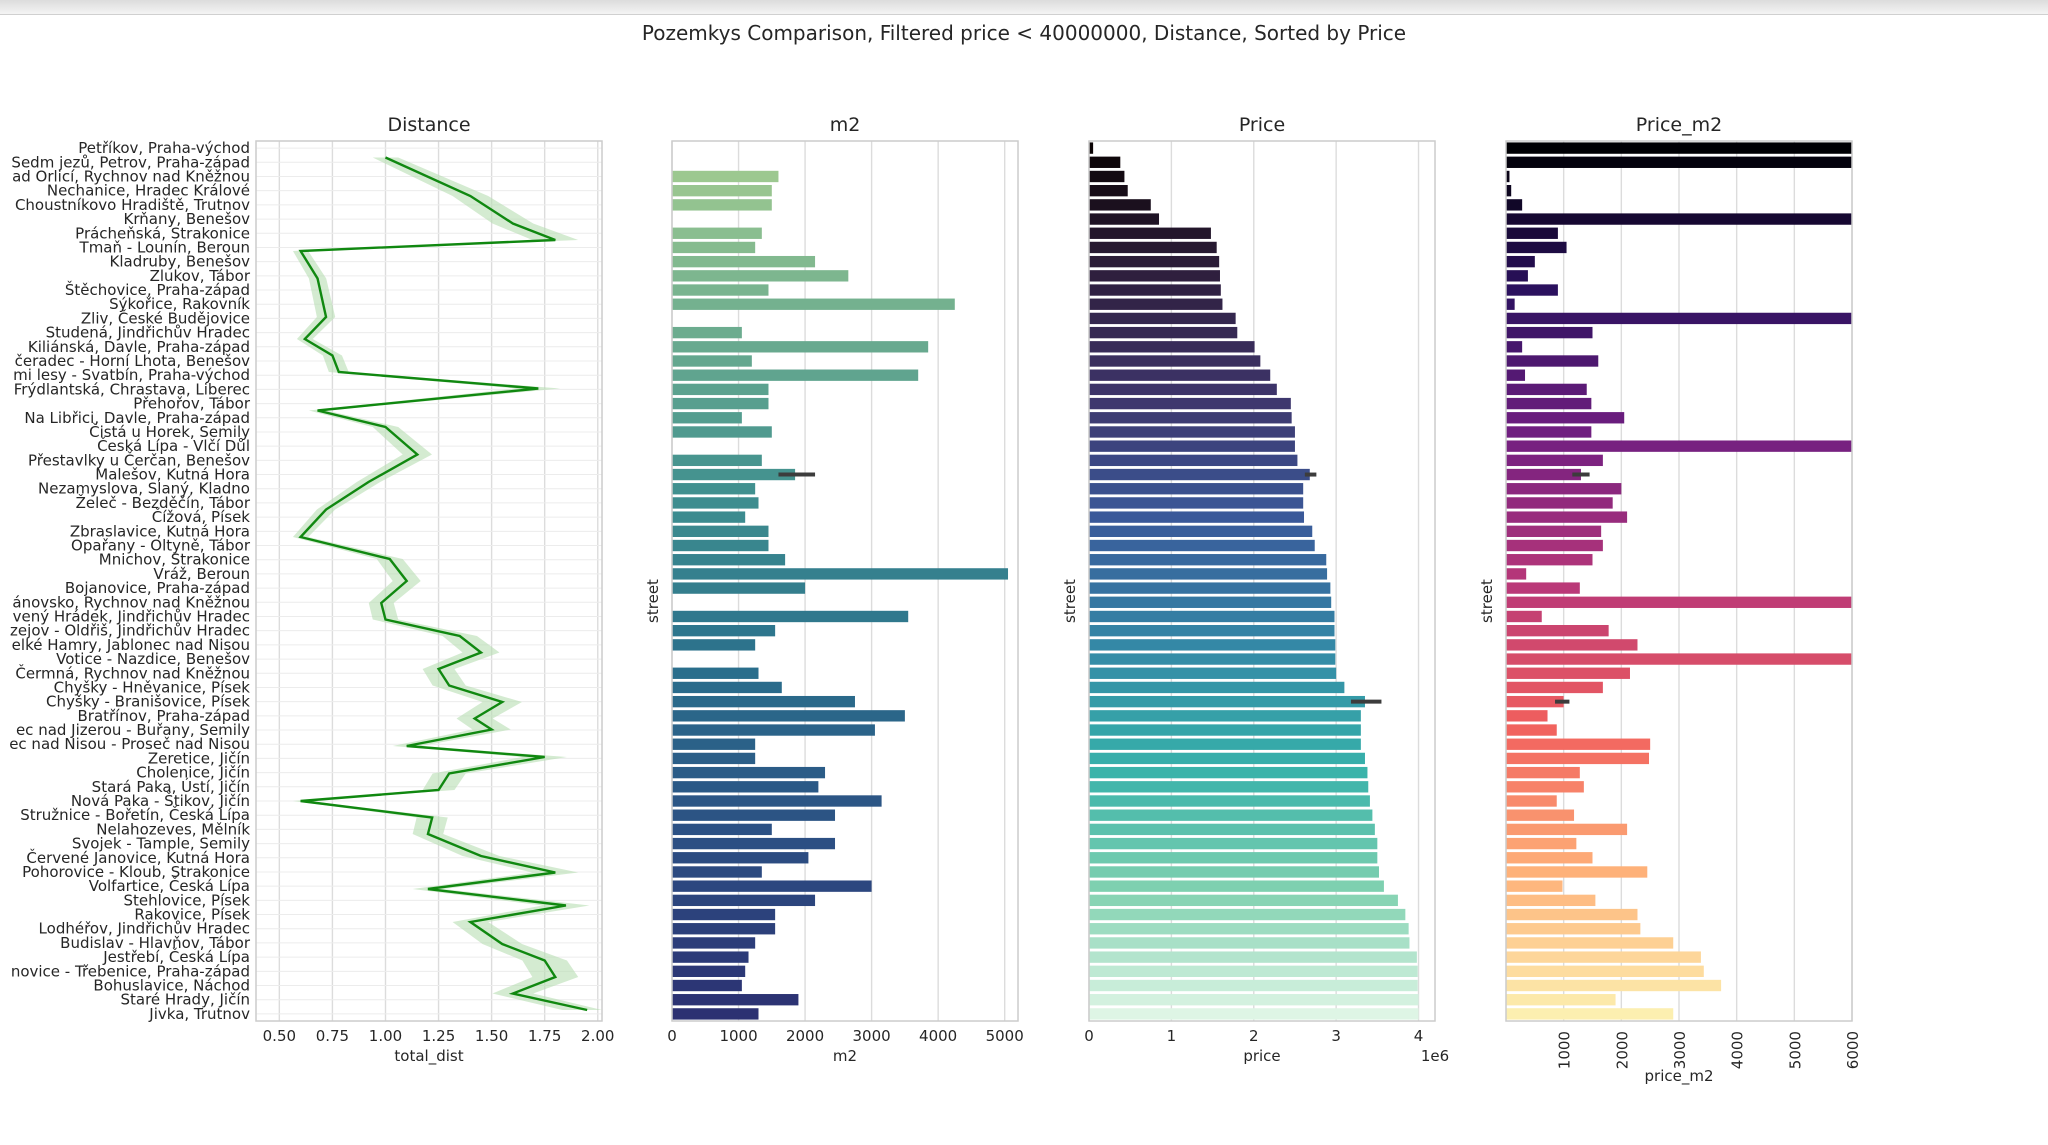 This screenshot has height=1145, width=2048. What do you see at coordinates (137, 418) in the screenshot?
I see `y-tick-label: Na Libřici, Davle, Praha-západ` at bounding box center [137, 418].